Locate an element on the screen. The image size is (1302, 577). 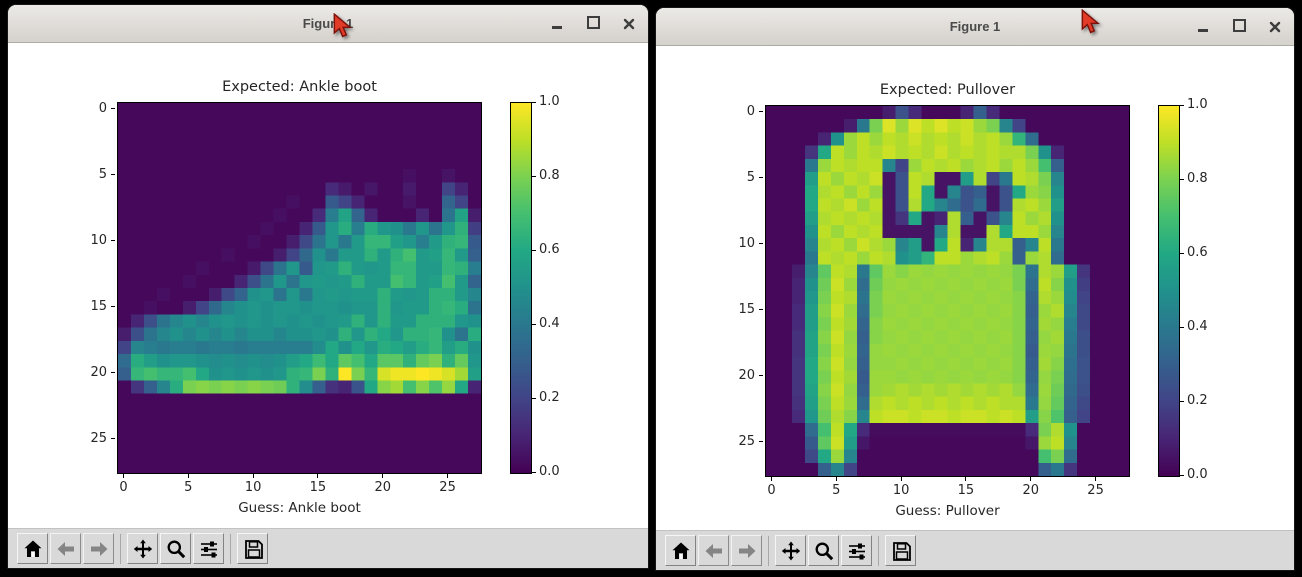
y-tick-label: 25 is located at coordinates (746, 441).